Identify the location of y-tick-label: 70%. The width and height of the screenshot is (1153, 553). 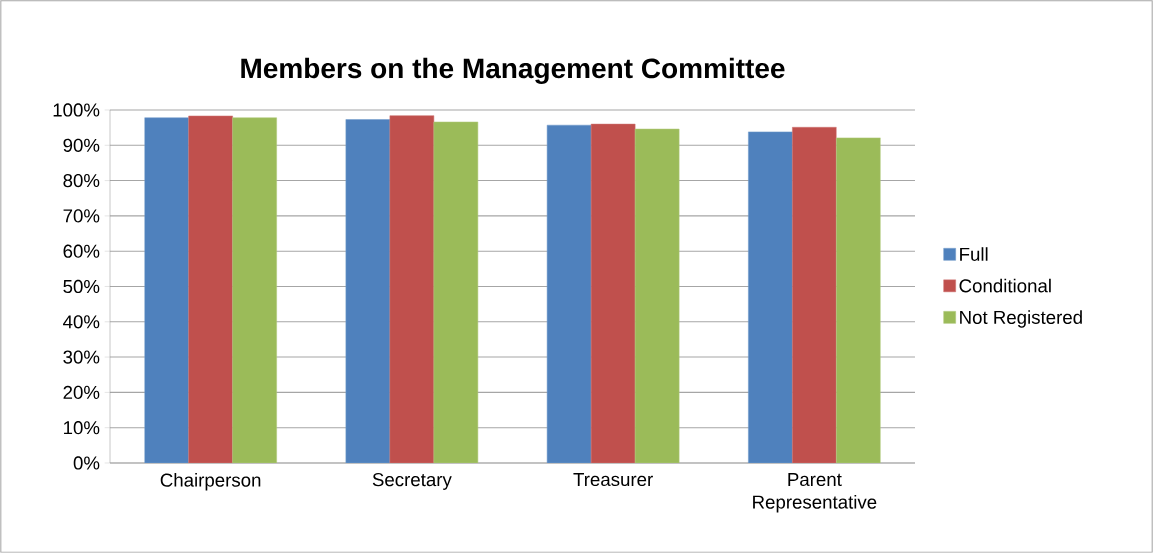
(81, 216).